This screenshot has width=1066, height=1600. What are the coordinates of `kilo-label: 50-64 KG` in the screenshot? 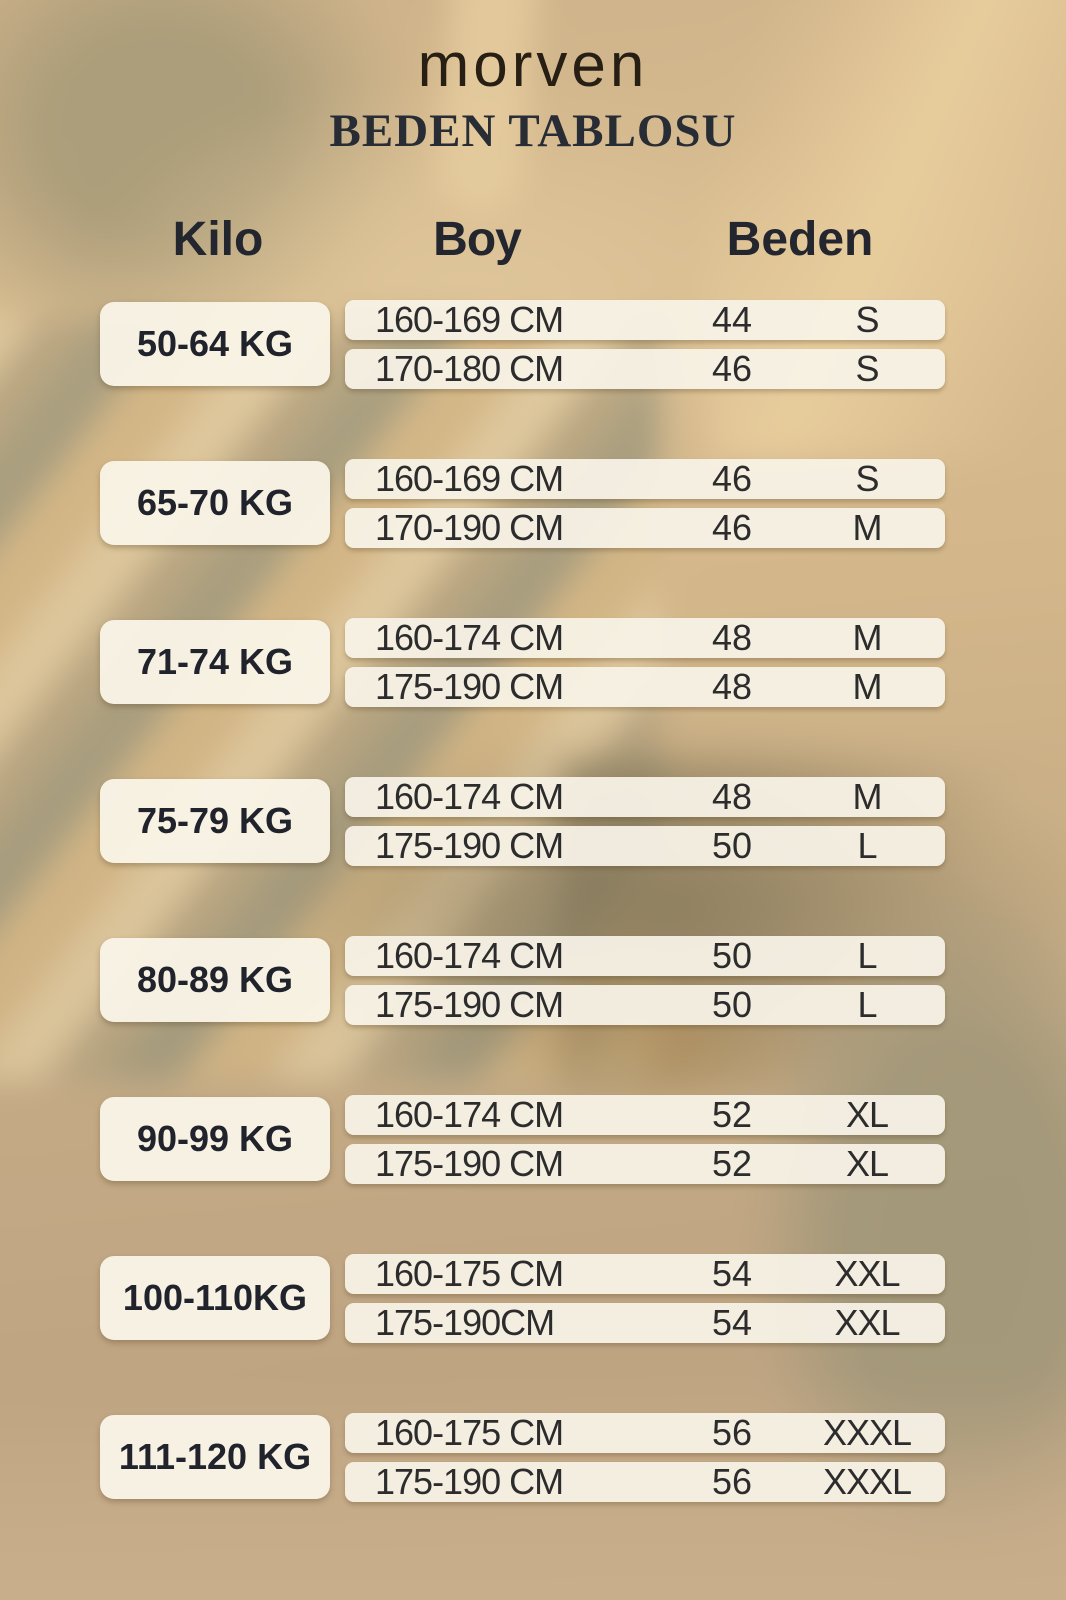 It's located at (215, 344).